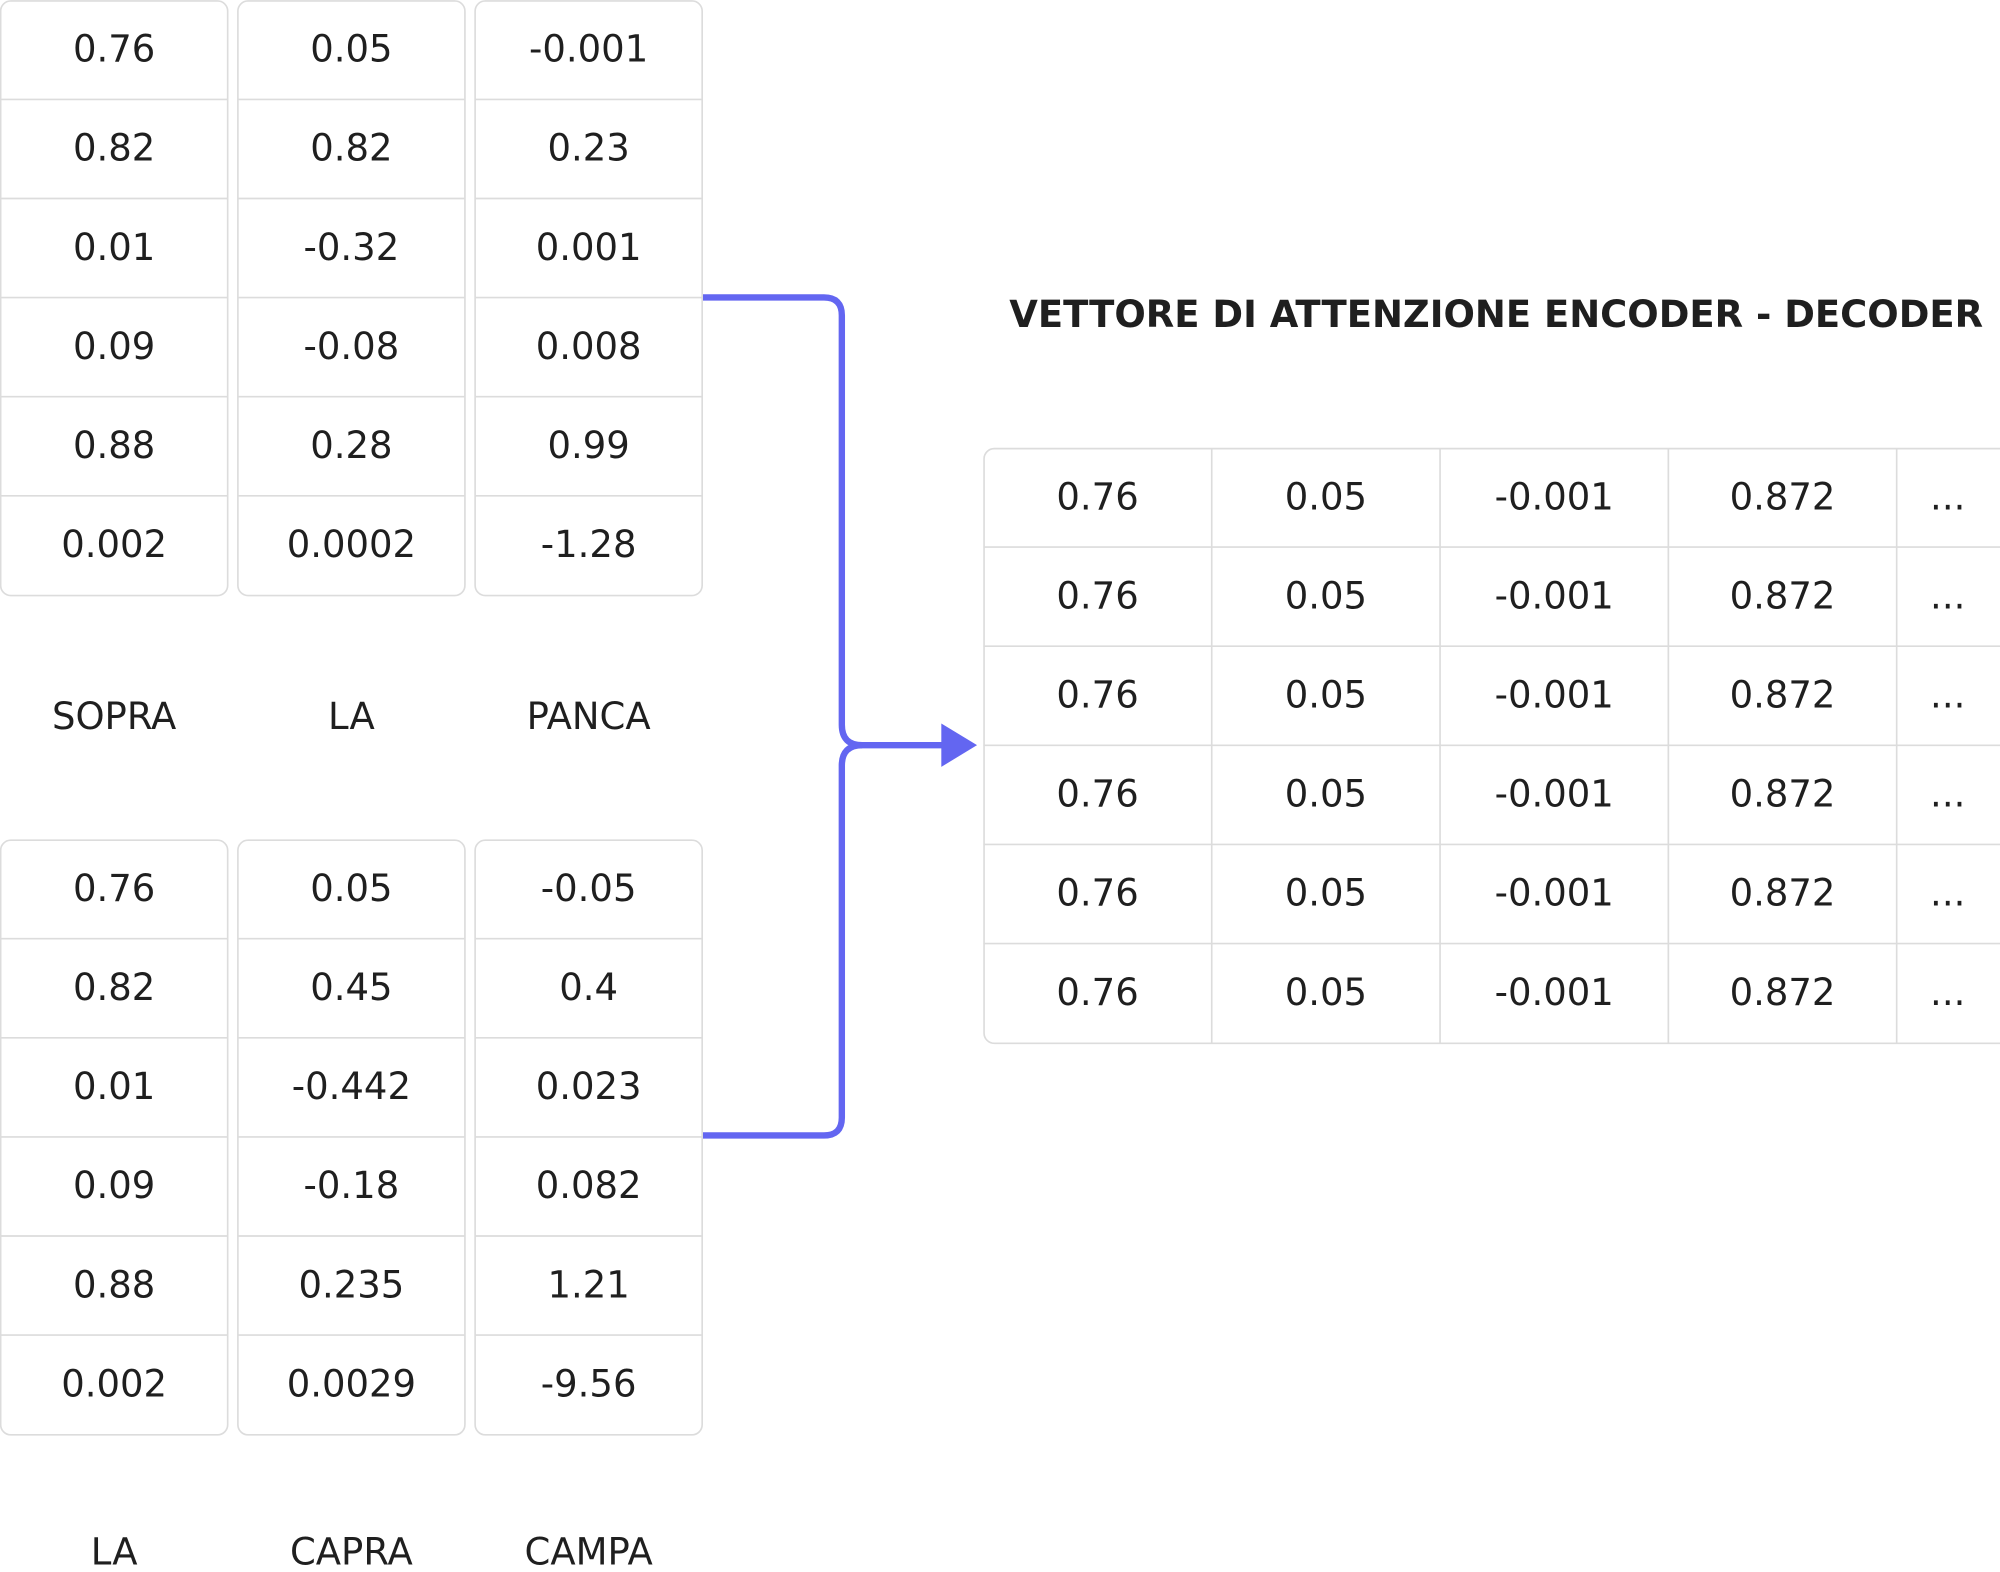 This screenshot has width=2000, height=1572. I want to click on vector-value: 0.28, so click(351, 445).